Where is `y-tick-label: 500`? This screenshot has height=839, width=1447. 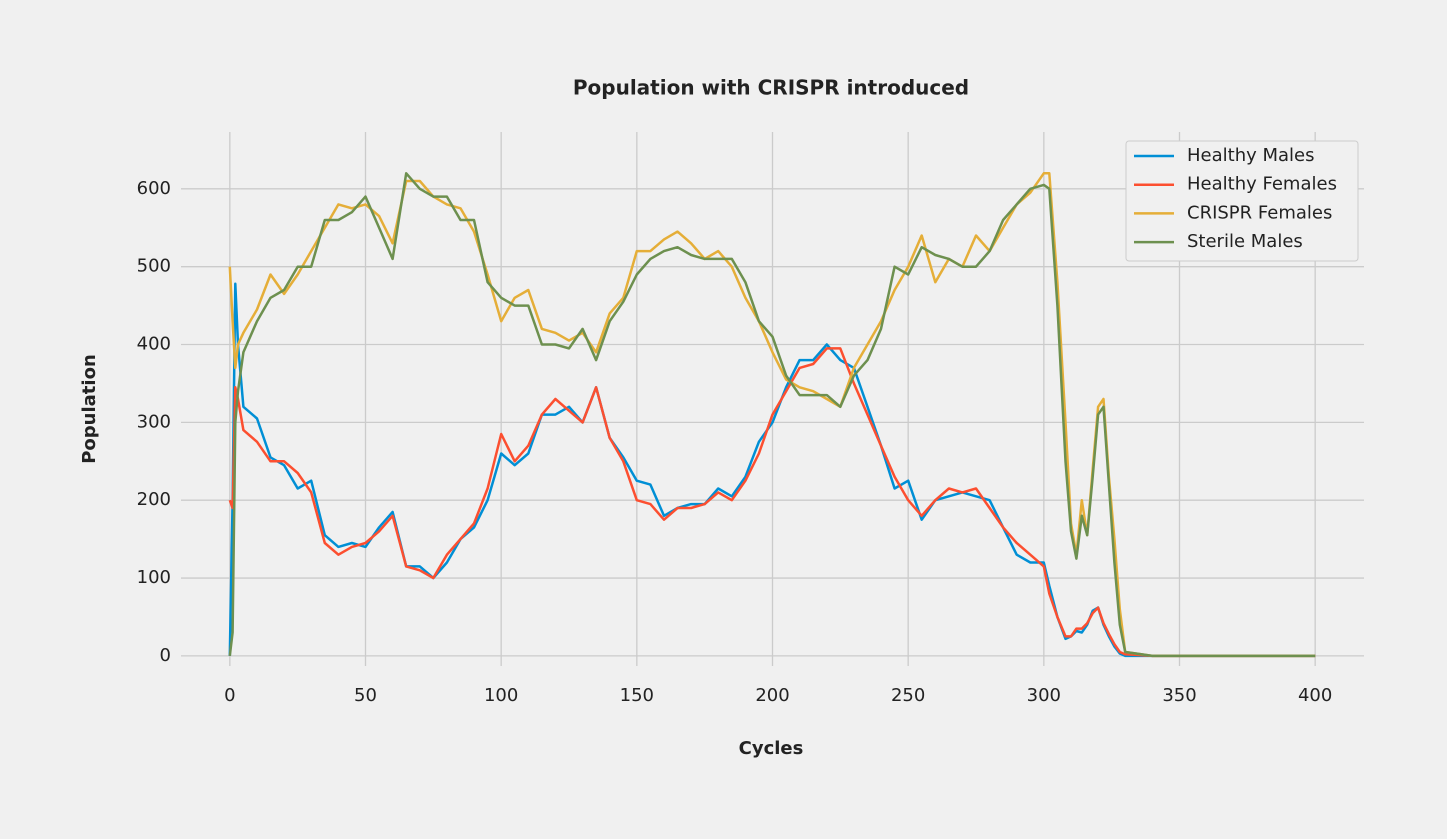
y-tick-label: 500 is located at coordinates (154, 266).